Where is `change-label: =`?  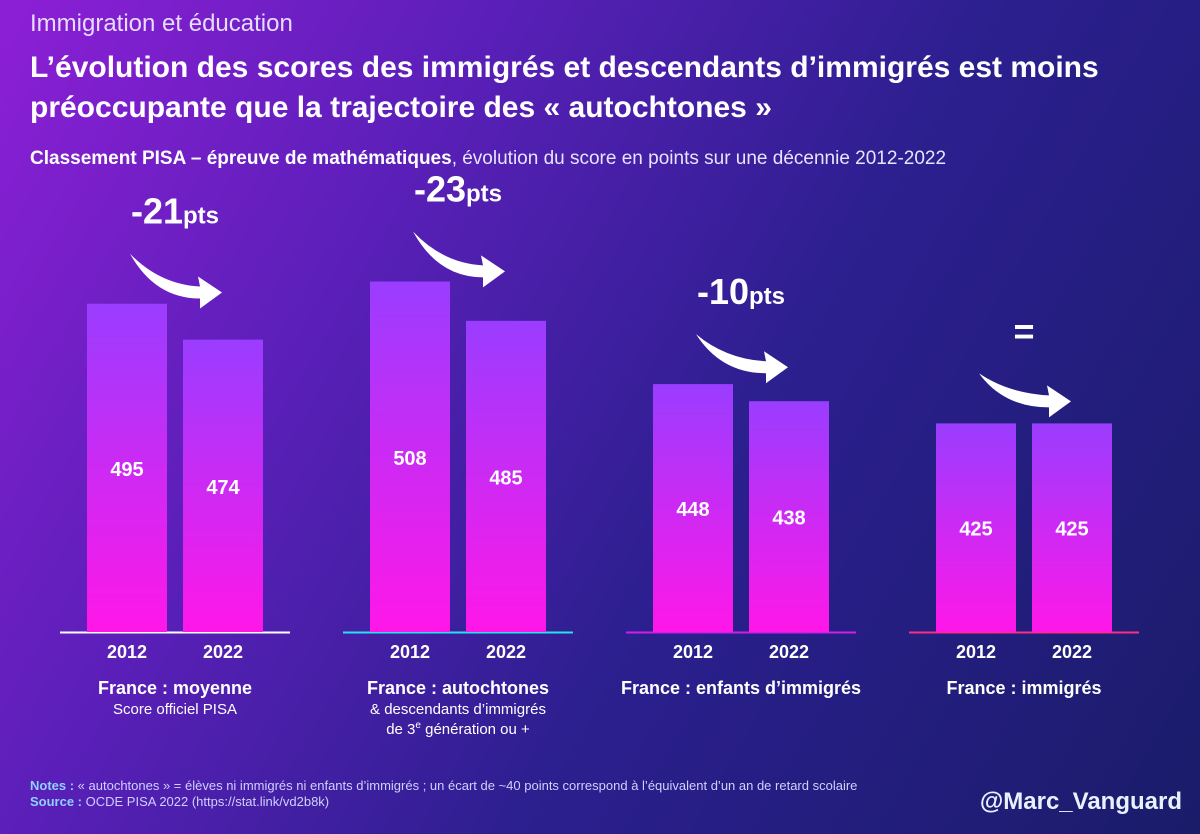 change-label: = is located at coordinates (1023, 330).